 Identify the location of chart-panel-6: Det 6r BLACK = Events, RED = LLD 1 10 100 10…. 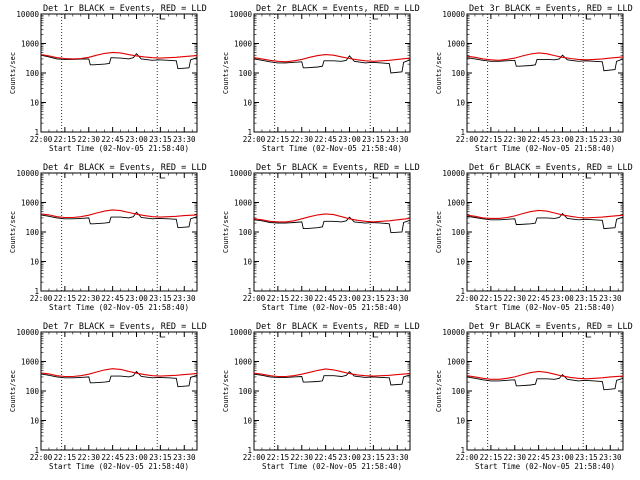
(534, 237).